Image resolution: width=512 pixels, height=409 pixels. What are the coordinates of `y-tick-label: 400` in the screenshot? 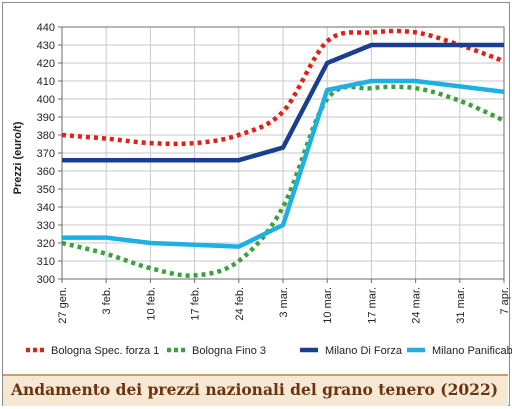 It's located at (46, 100).